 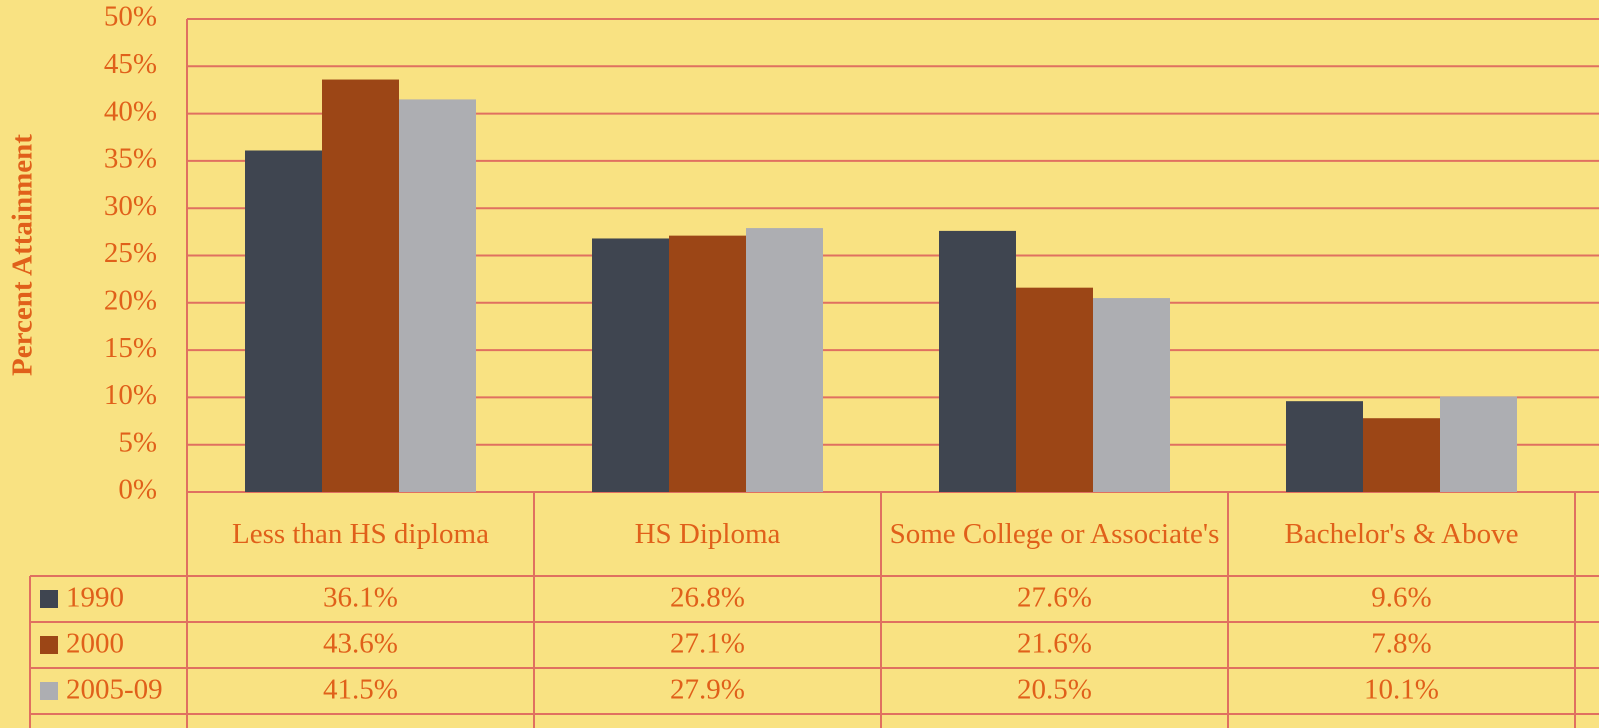 What do you see at coordinates (360, 598) in the screenshot?
I see `value-label: 36.1%` at bounding box center [360, 598].